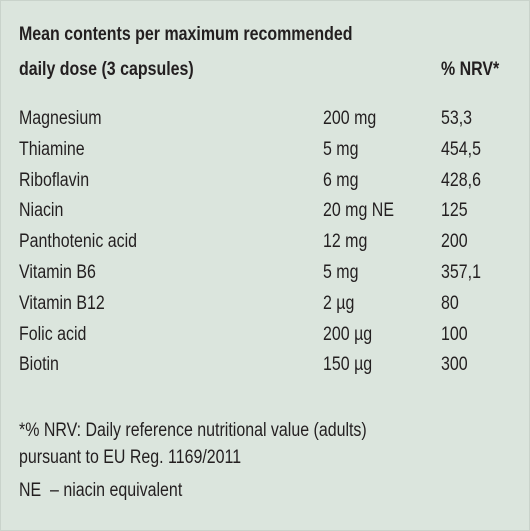  Describe the element at coordinates (461, 149) in the screenshot. I see `nrv-value: 454,5` at that location.